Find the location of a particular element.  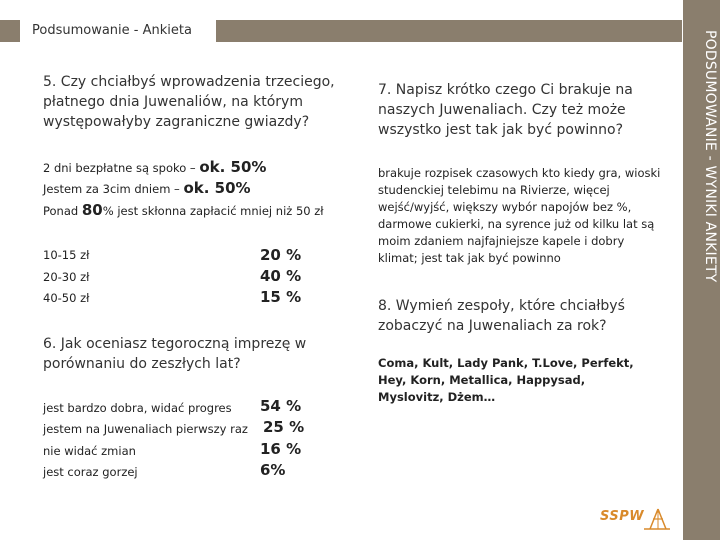

q6-row-value: 25 % is located at coordinates (284, 427).